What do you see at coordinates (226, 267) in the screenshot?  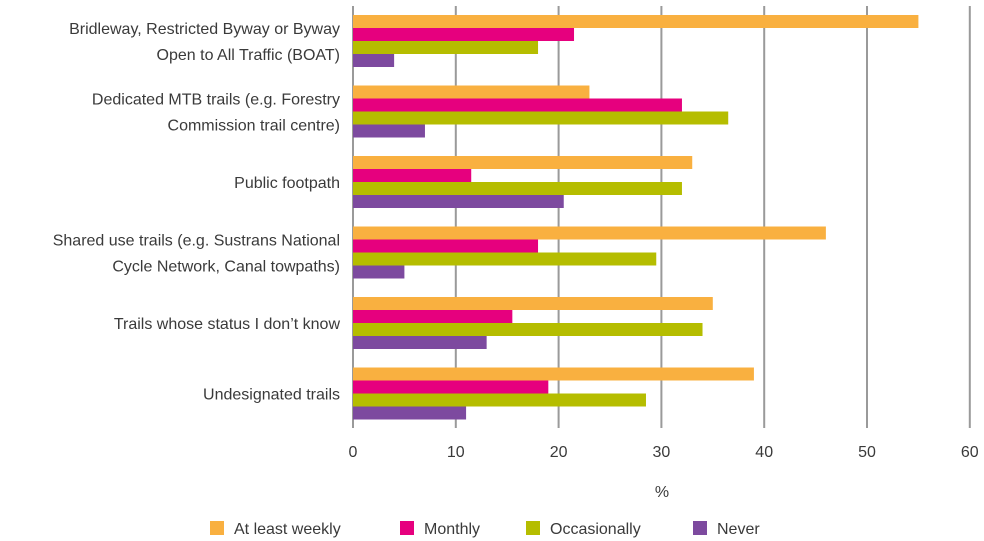 I see `category-label: Cycle Network, Canal towpaths)` at bounding box center [226, 267].